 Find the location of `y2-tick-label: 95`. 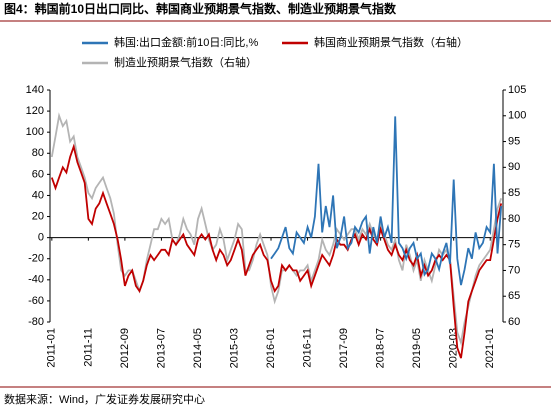

y2-tick-label: 95 is located at coordinates (514, 141).